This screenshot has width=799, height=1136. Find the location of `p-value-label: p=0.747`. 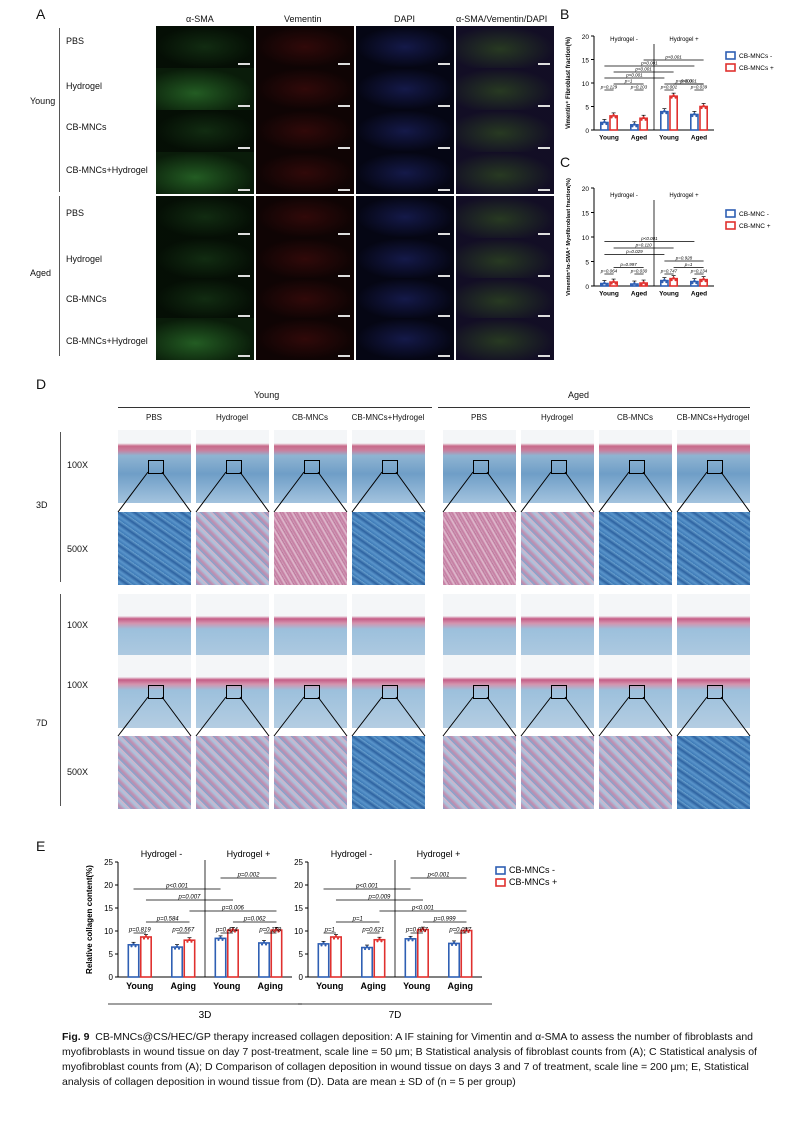

p-value-label: p=0.747 is located at coordinates (669, 271).